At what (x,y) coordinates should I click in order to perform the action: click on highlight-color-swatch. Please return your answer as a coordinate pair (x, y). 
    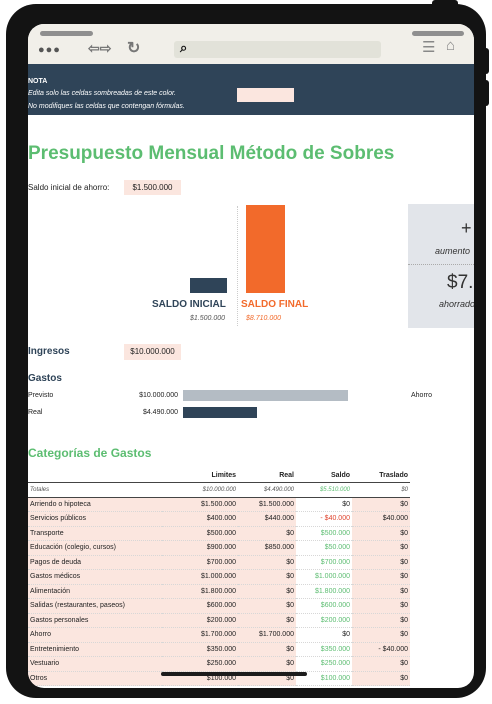
    Looking at the image, I should click on (265, 95).